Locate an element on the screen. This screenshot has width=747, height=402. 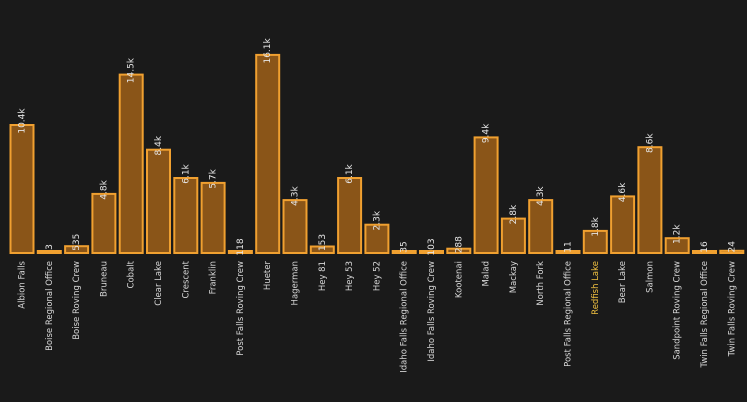
value-label-bear-lake: 4.6k is located at coordinates (623, 192).